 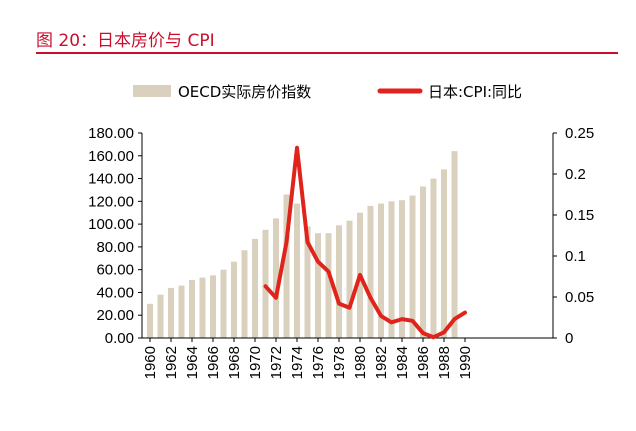 What do you see at coordinates (297, 362) in the screenshot?
I see `x-tick-label: 1974` at bounding box center [297, 362].